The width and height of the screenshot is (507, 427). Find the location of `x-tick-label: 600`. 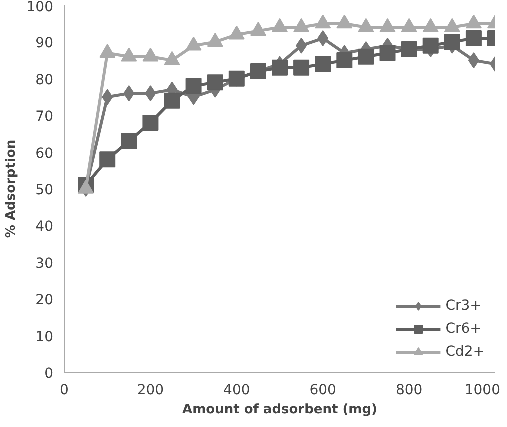

x-tick-label: 600 is located at coordinates (323, 390).